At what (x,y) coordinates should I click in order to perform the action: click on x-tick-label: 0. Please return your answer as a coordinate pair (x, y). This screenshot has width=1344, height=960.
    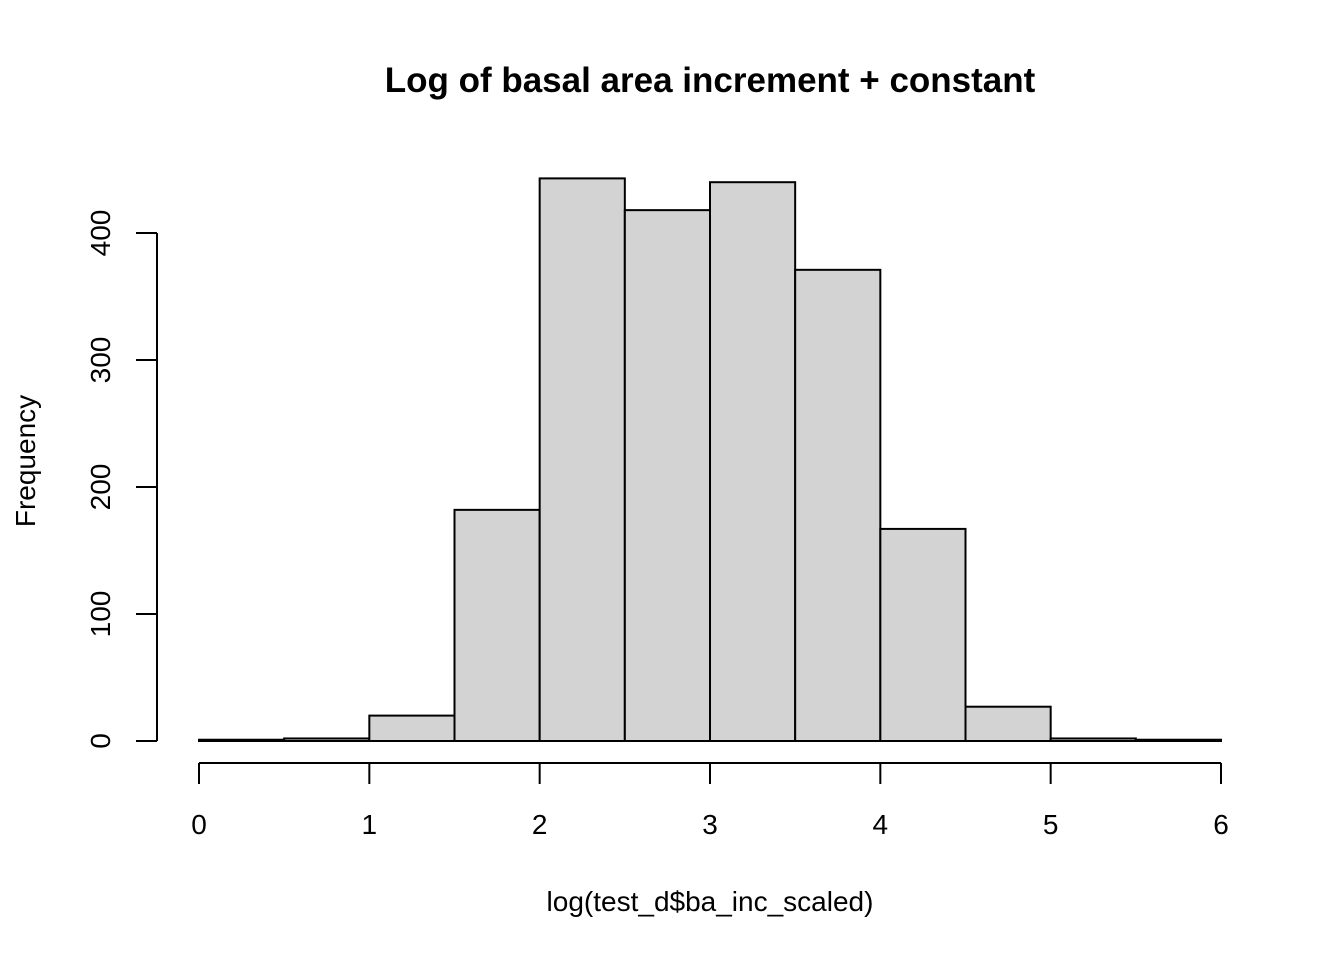
    Looking at the image, I should click on (199, 824).